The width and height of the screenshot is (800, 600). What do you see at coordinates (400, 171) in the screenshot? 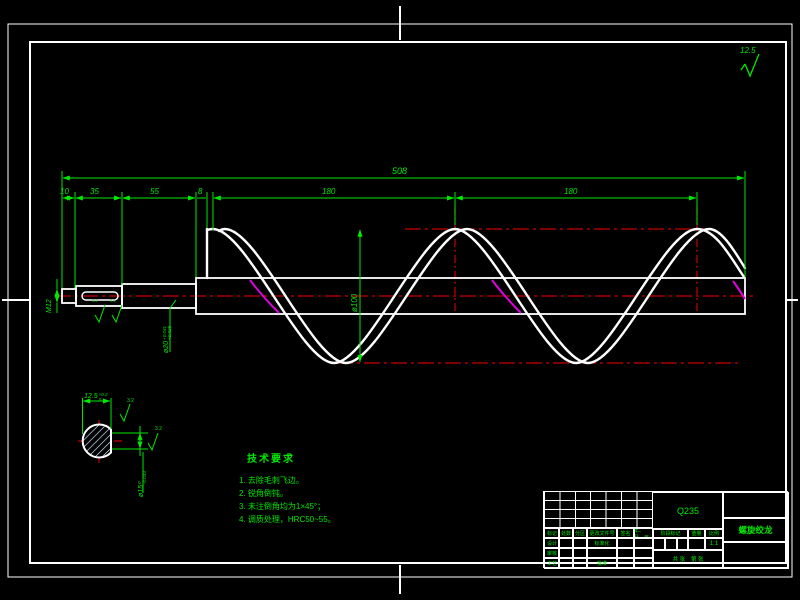
I see `dim-total-length: 508` at bounding box center [400, 171].